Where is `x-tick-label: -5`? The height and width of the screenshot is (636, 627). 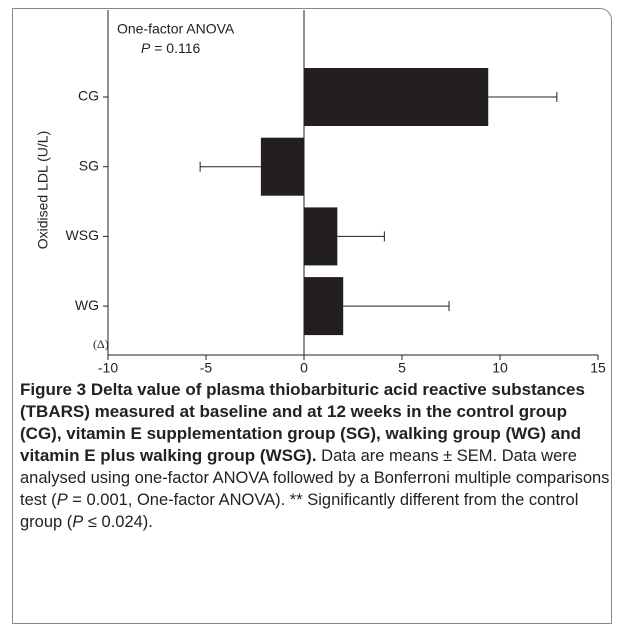 x-tick-label: -5 is located at coordinates (206, 368).